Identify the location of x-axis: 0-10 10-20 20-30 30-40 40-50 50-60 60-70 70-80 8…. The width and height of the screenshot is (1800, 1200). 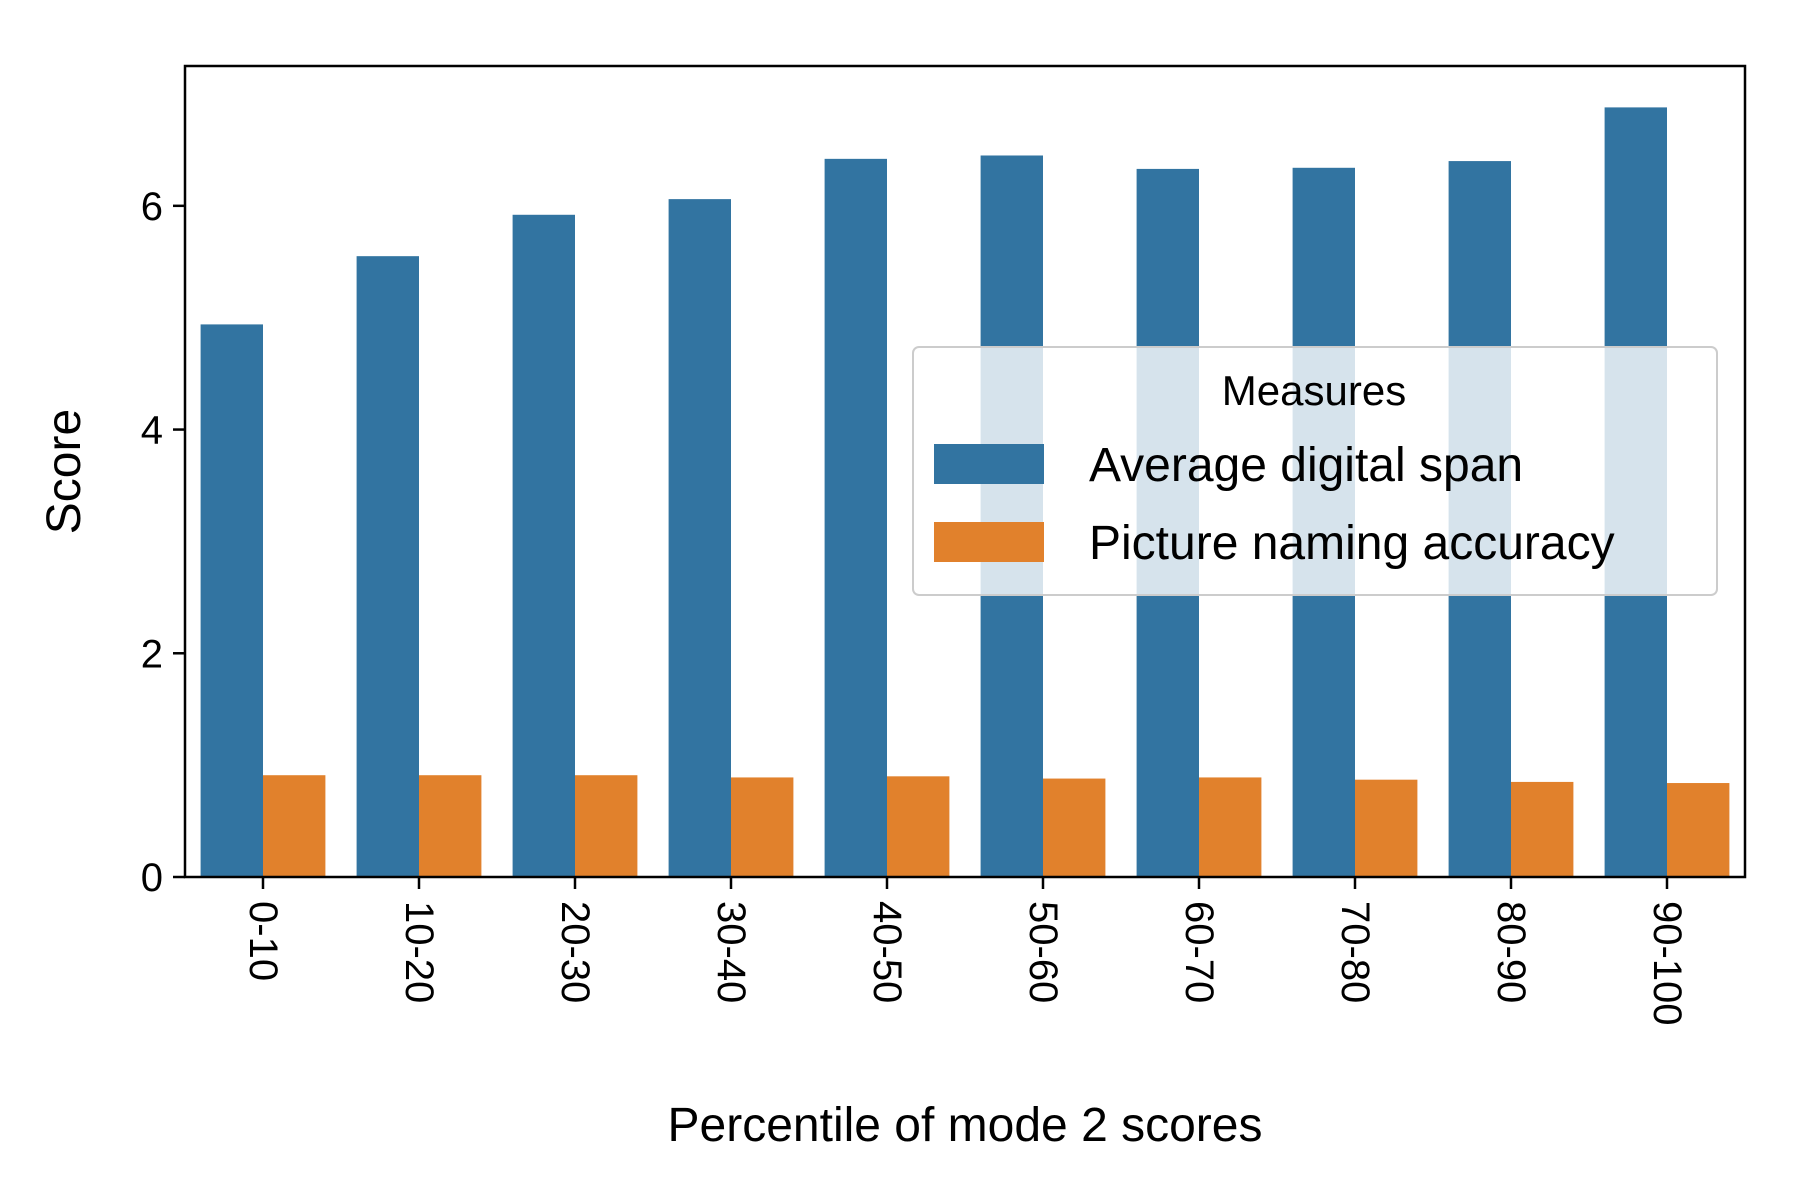
(965, 951).